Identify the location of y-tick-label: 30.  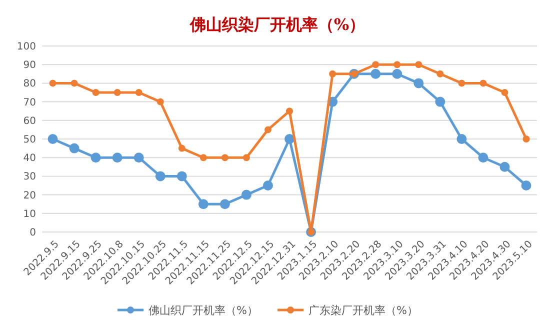
(29, 177).